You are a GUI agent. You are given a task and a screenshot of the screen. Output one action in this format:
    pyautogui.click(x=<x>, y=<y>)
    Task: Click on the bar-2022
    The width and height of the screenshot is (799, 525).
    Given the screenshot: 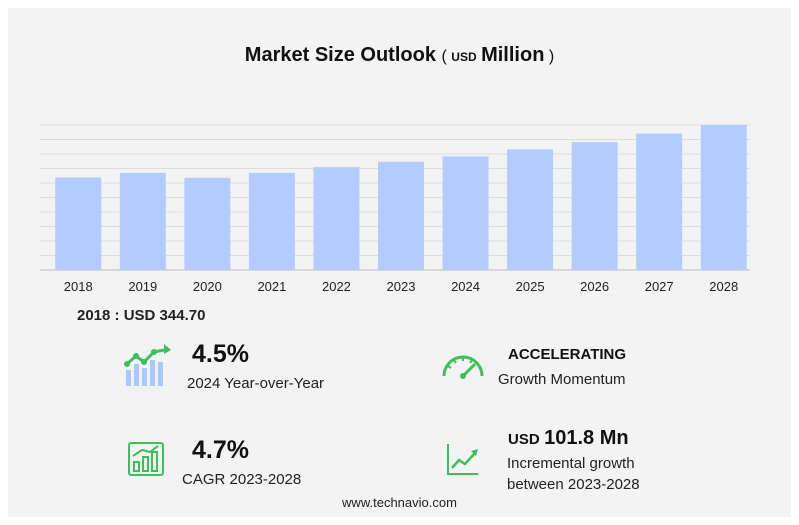 What is the action you would take?
    pyautogui.click(x=336, y=218)
    